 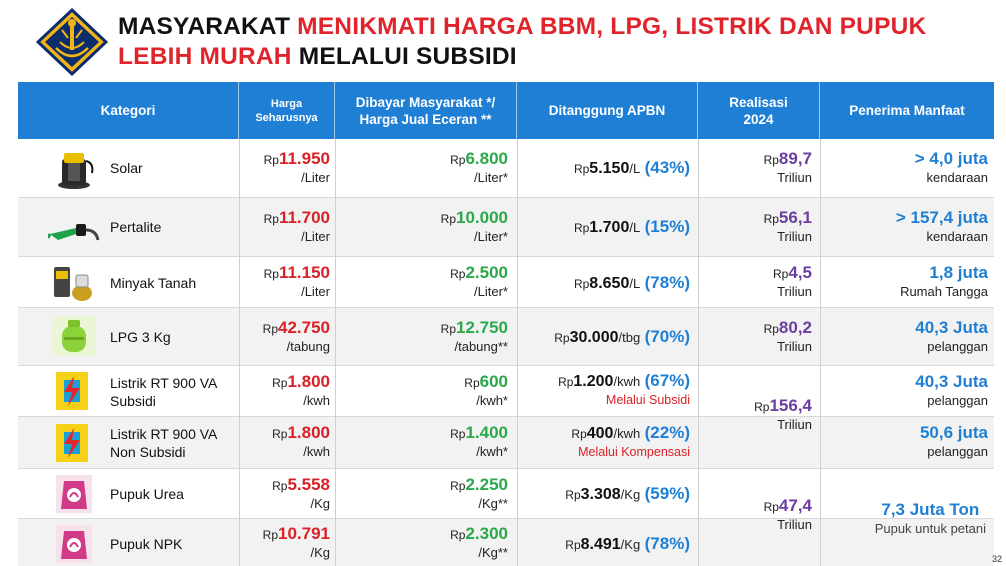 What do you see at coordinates (630, 441) in the screenshot?
I see `apbn-value: Rp400/kwh (22%) Melalui Kompensasi` at bounding box center [630, 441].